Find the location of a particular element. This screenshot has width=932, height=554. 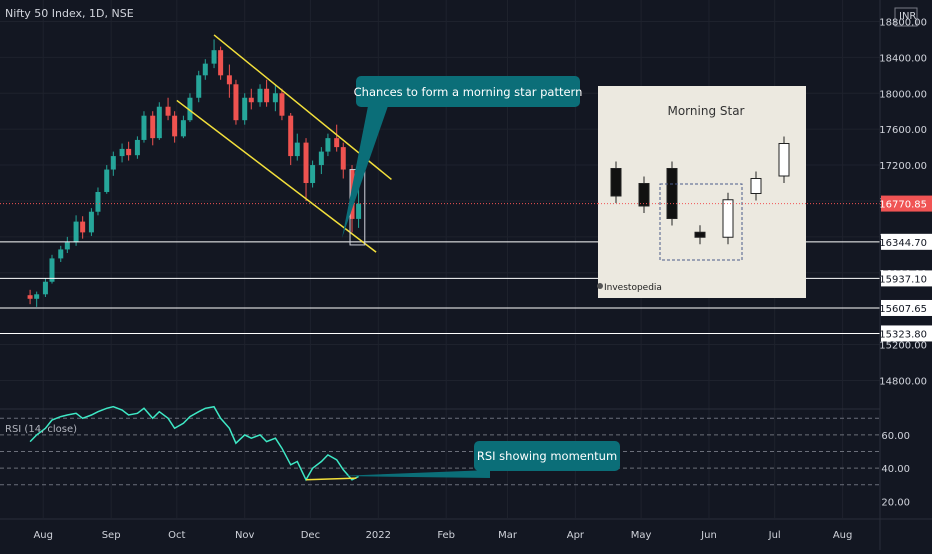

rsi-line is located at coordinates (194, 443).